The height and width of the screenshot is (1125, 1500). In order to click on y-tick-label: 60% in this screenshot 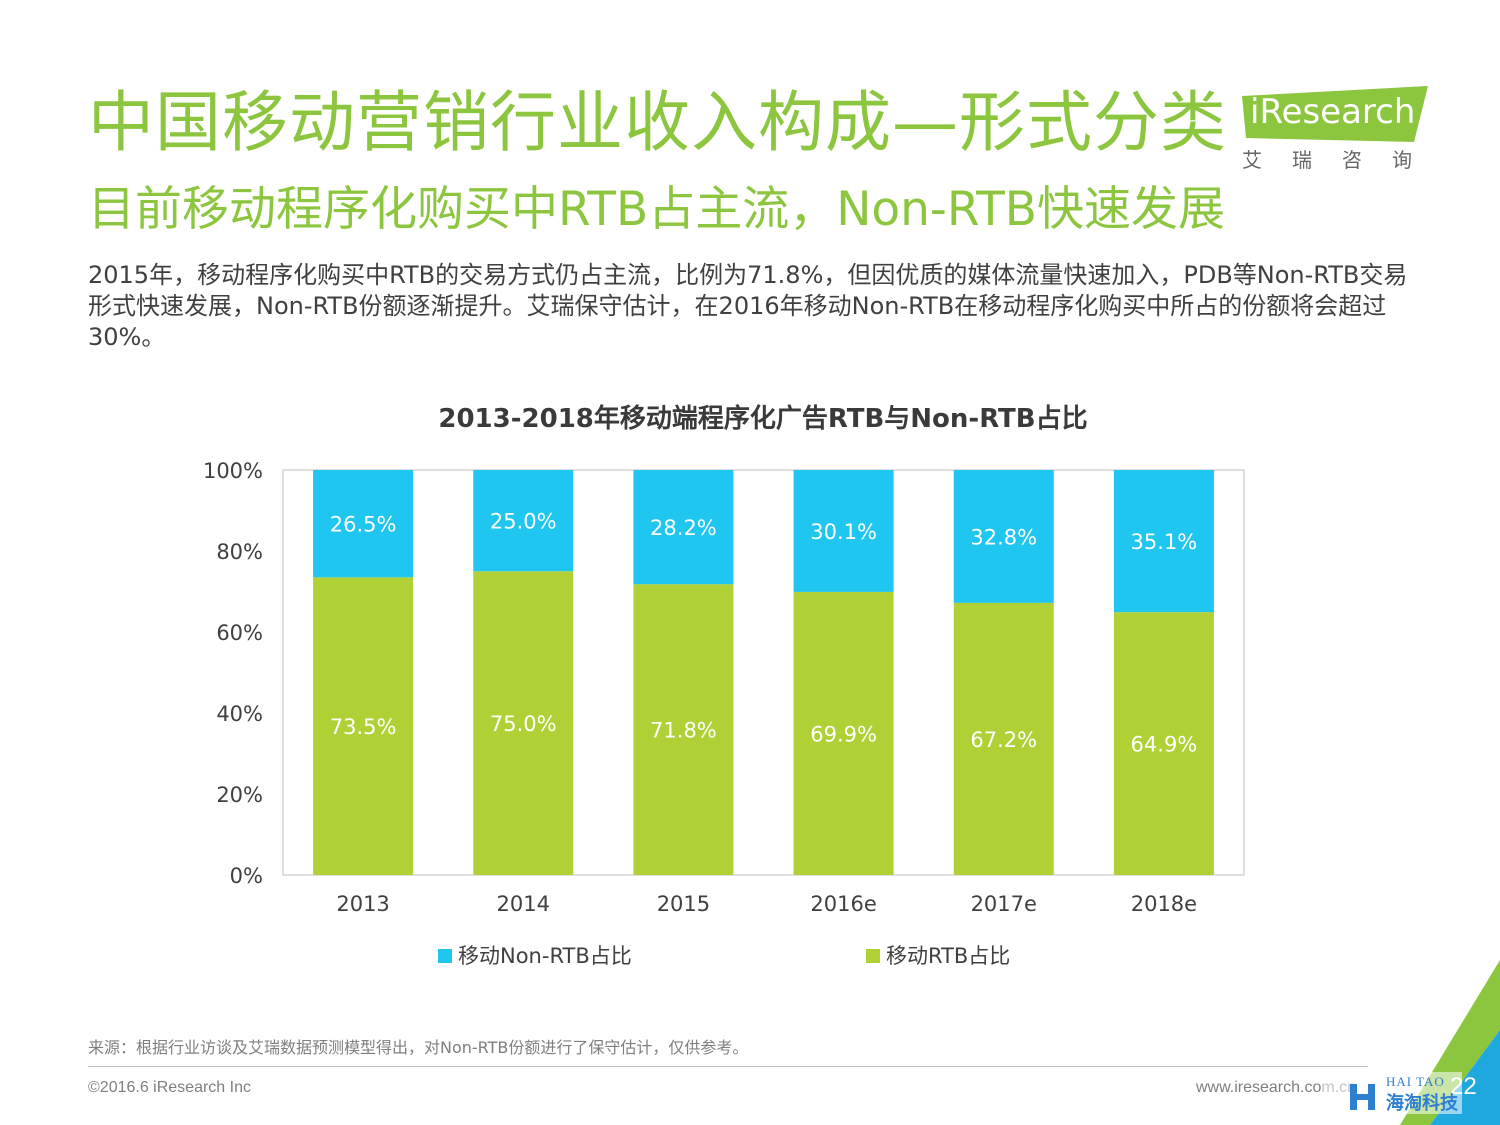, I will do `click(239, 633)`.